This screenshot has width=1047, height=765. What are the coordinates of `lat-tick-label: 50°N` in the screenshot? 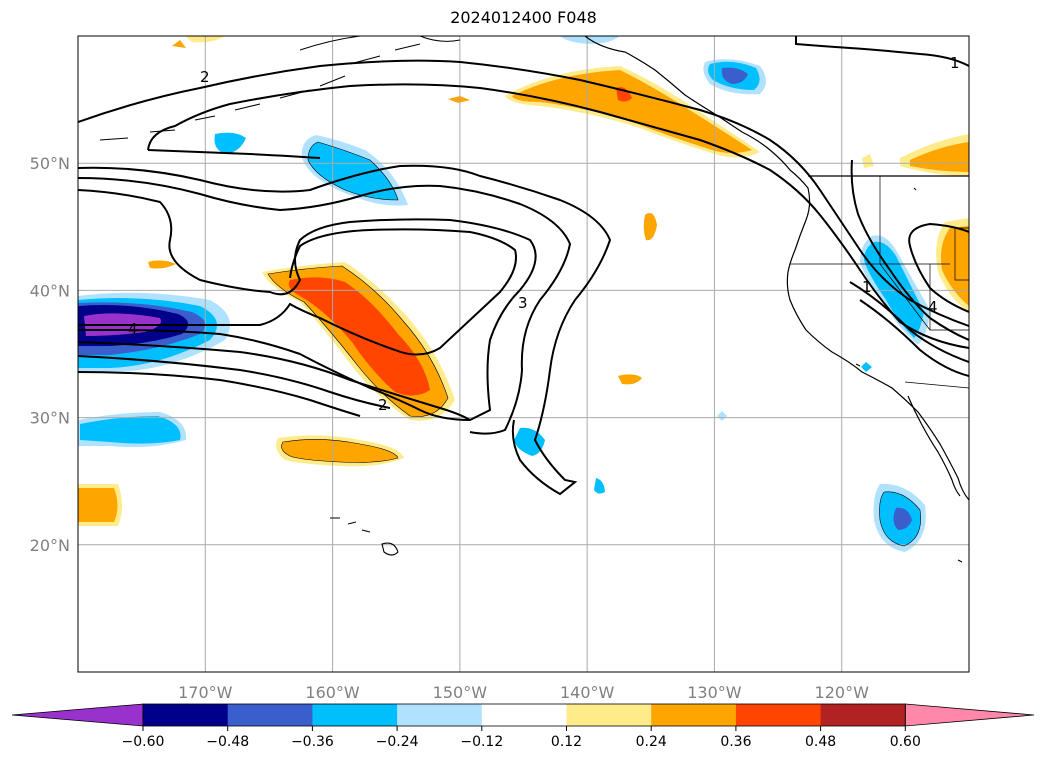 It's located at (50, 163).